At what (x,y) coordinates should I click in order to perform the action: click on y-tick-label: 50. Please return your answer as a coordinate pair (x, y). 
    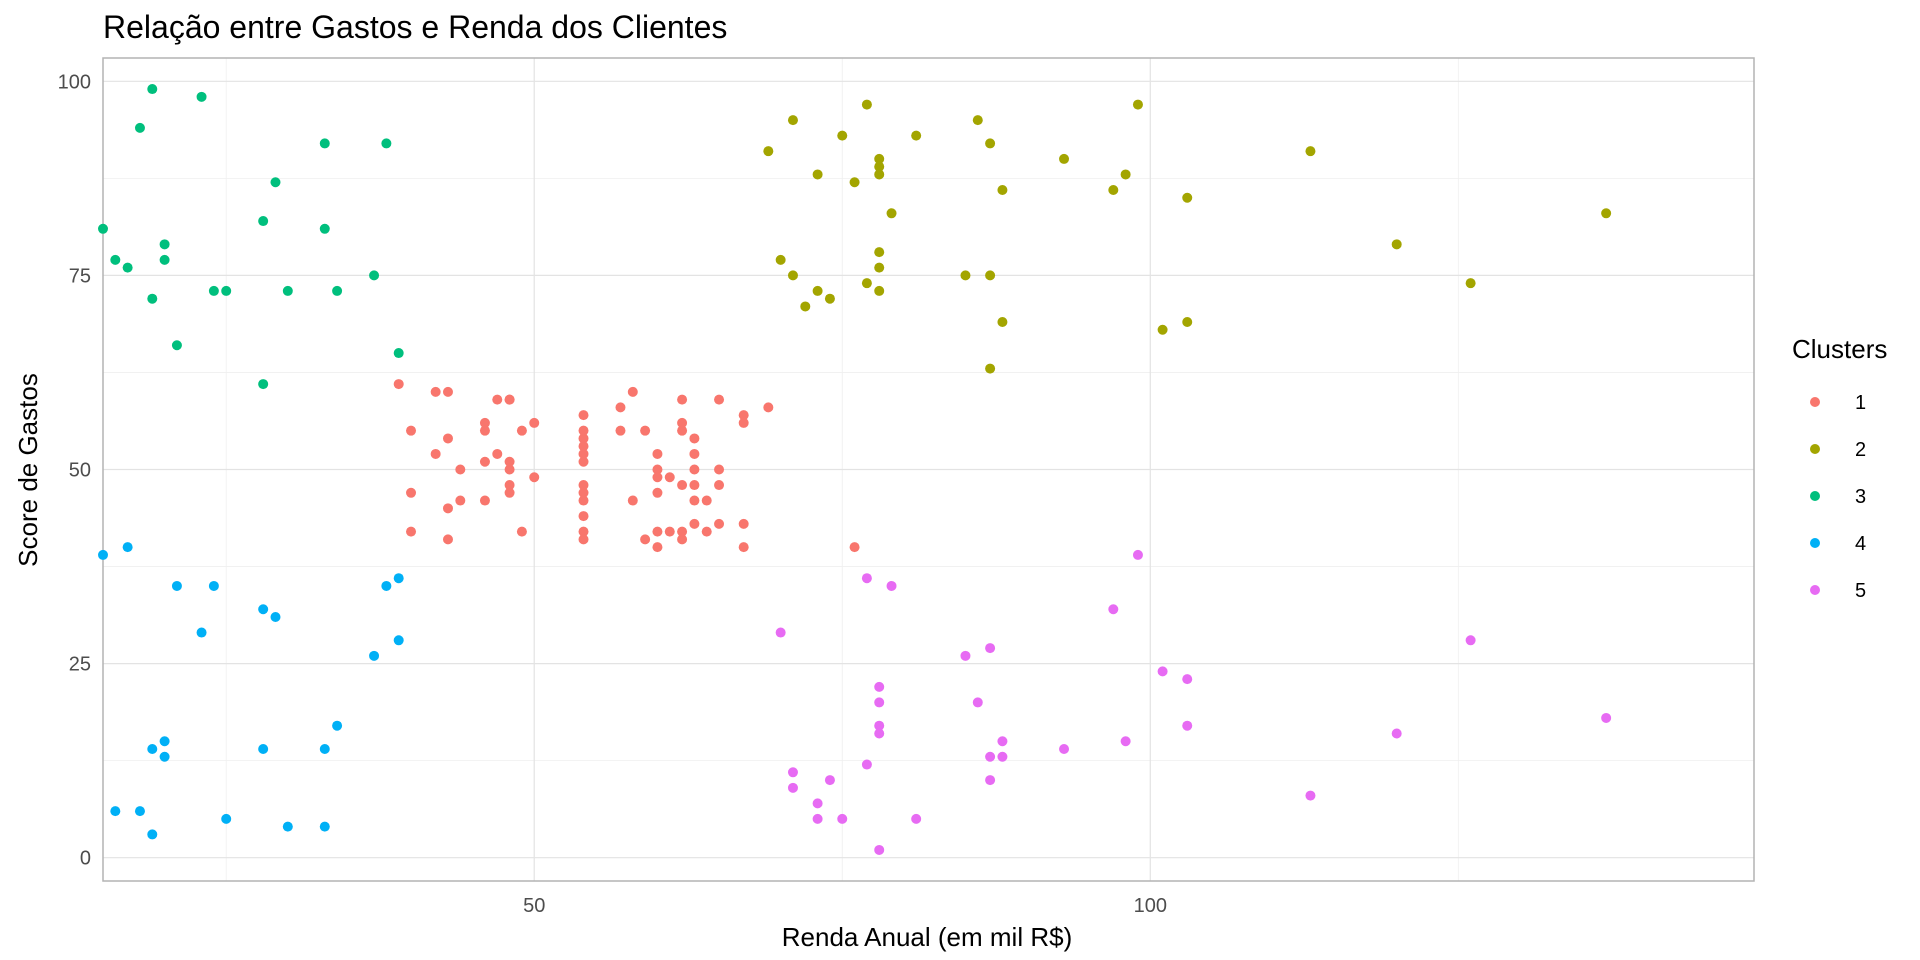
    Looking at the image, I should click on (80, 471).